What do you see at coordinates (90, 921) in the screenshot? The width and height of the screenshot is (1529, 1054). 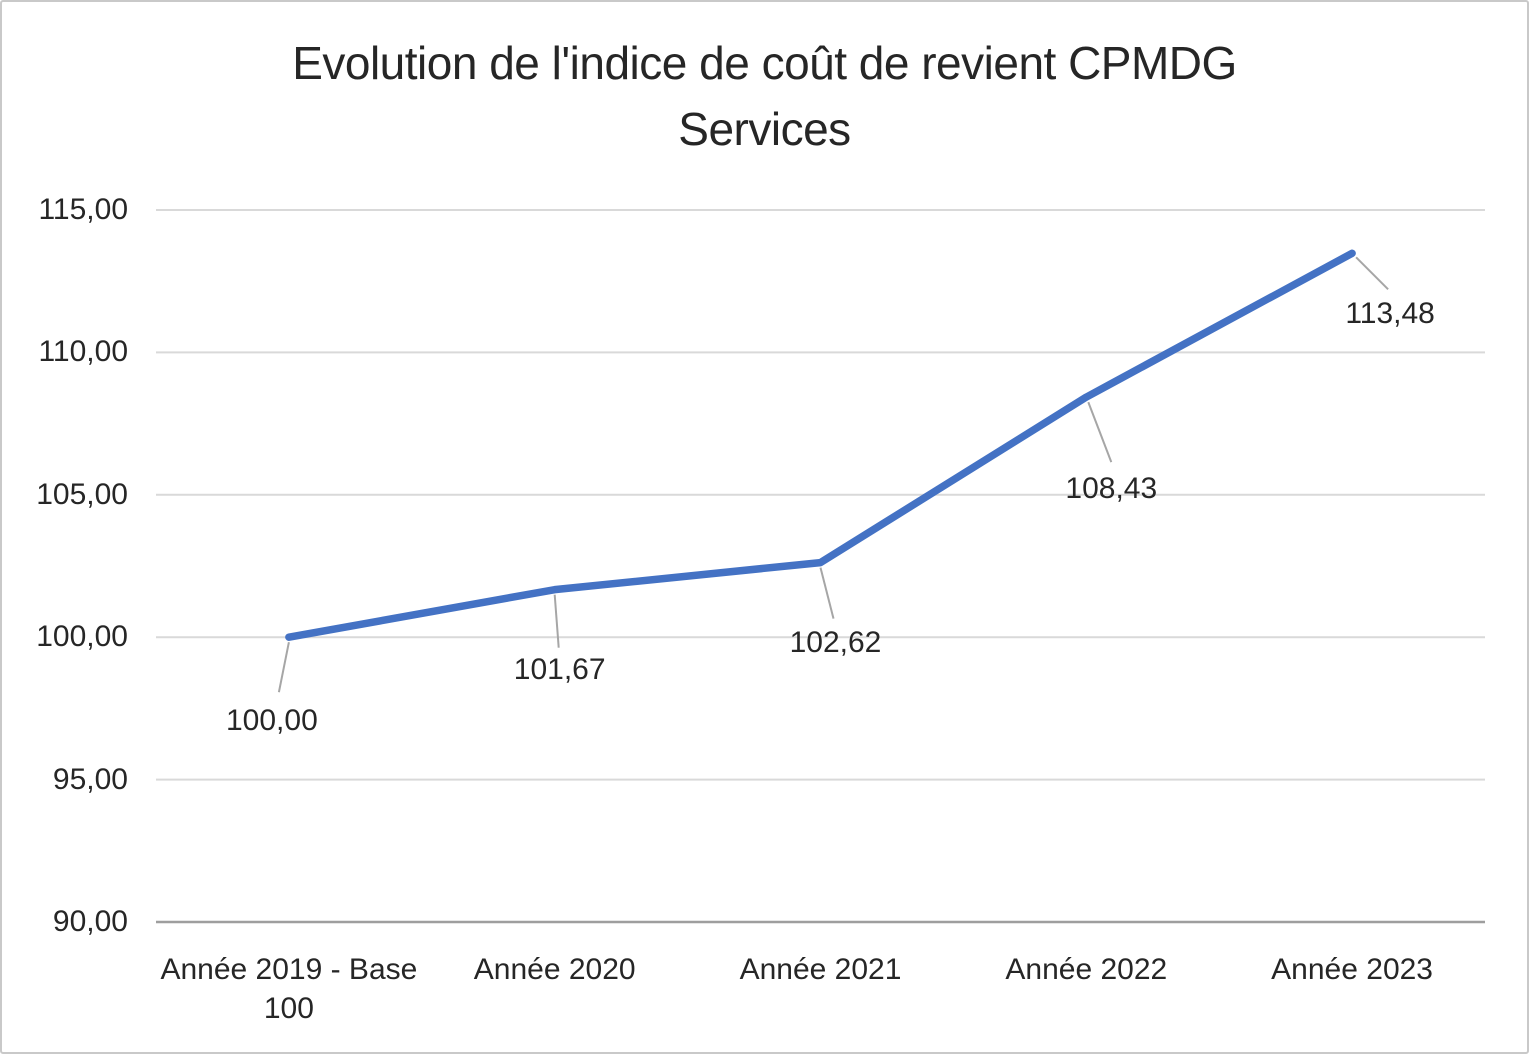 I see `y-axis-tick-label: 90,00` at bounding box center [90, 921].